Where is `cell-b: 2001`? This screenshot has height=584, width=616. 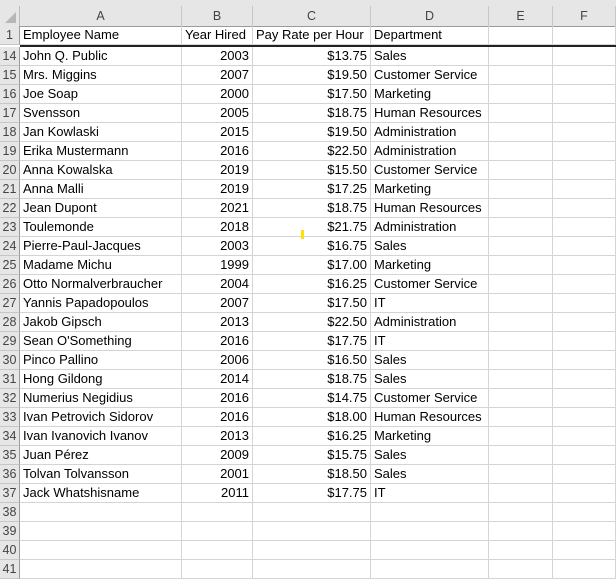 cell-b: 2001 is located at coordinates (217, 474).